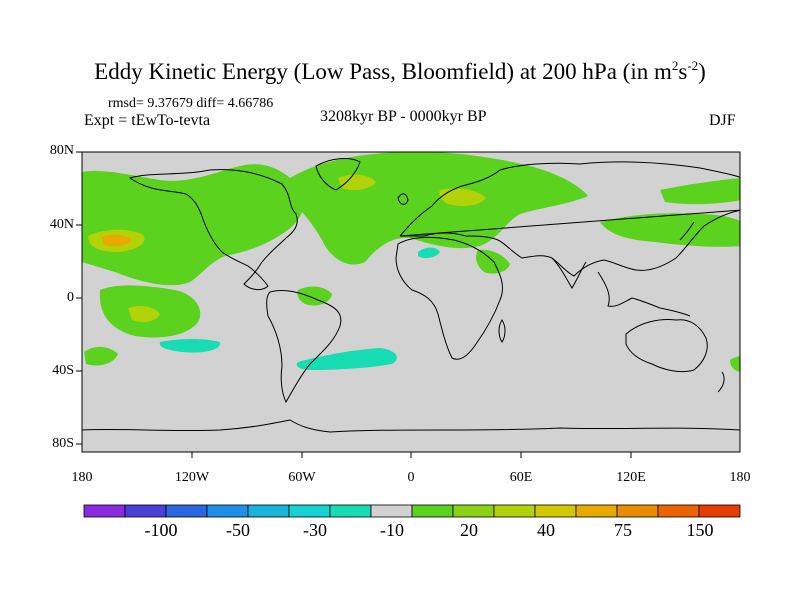 The image size is (800, 600). I want to click on coast-uk, so click(403, 199).